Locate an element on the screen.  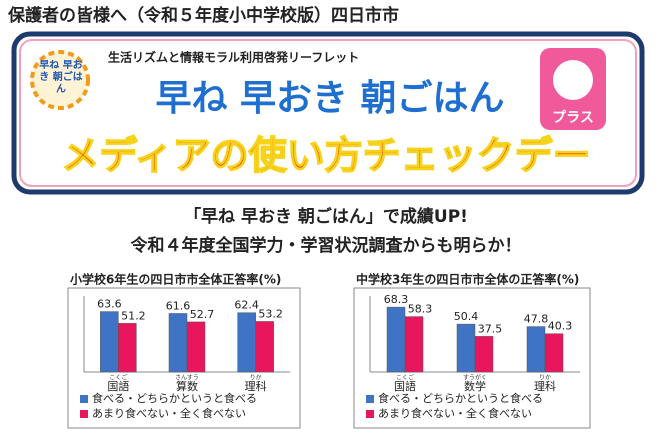
value-label: 37.5 is located at coordinates (490, 328).